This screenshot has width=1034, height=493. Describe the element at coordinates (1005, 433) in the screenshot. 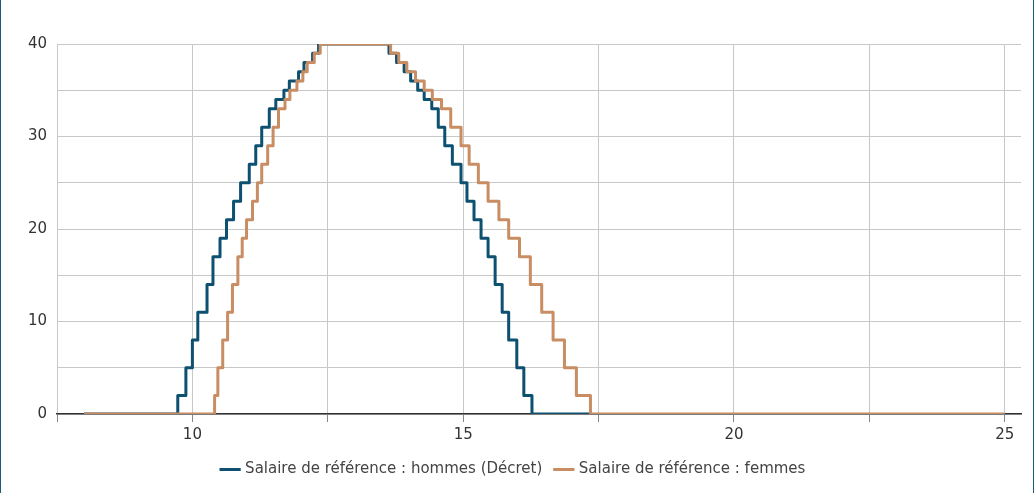

I see `x-tick-label: 25` at that location.